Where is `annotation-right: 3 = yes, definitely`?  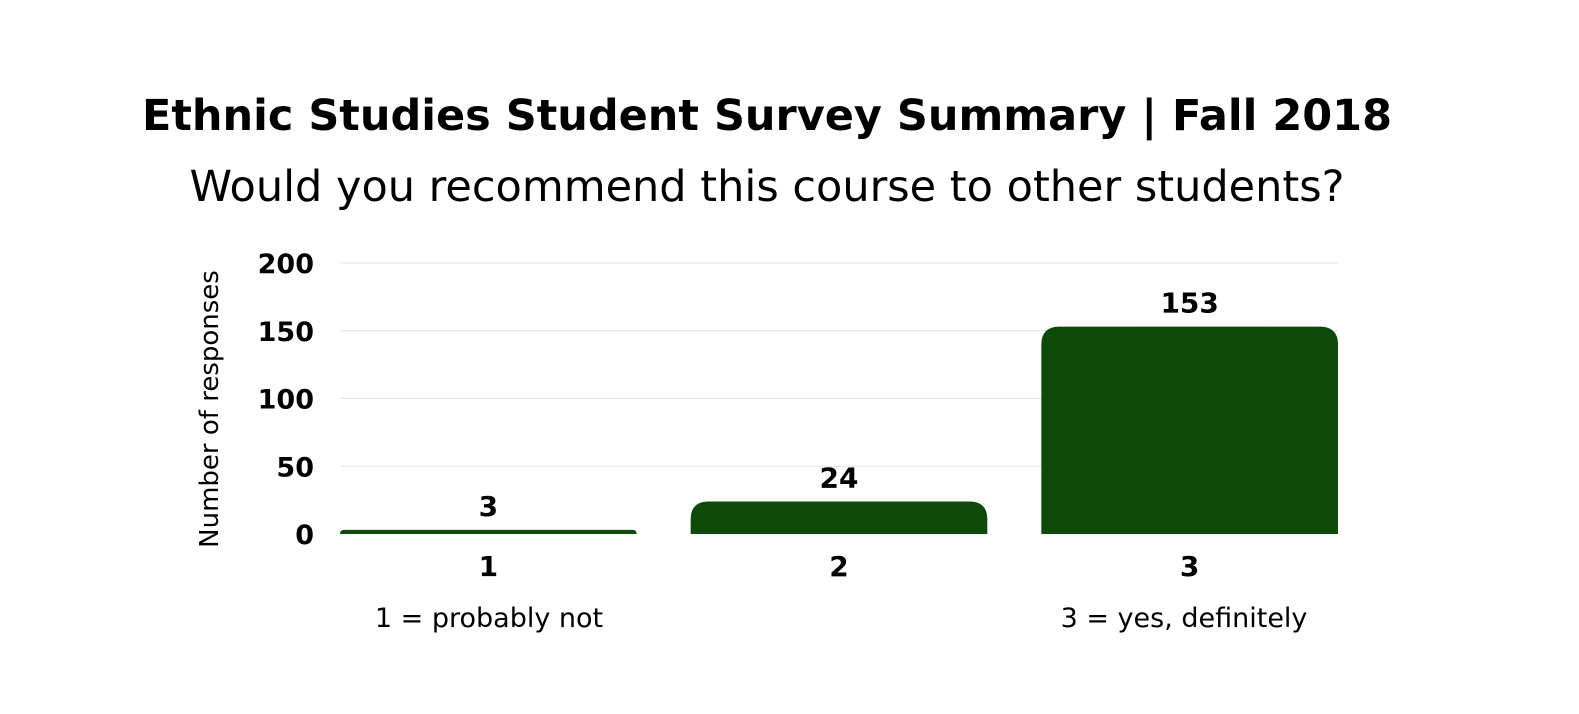
annotation-right: 3 = yes, definitely is located at coordinates (1184, 618).